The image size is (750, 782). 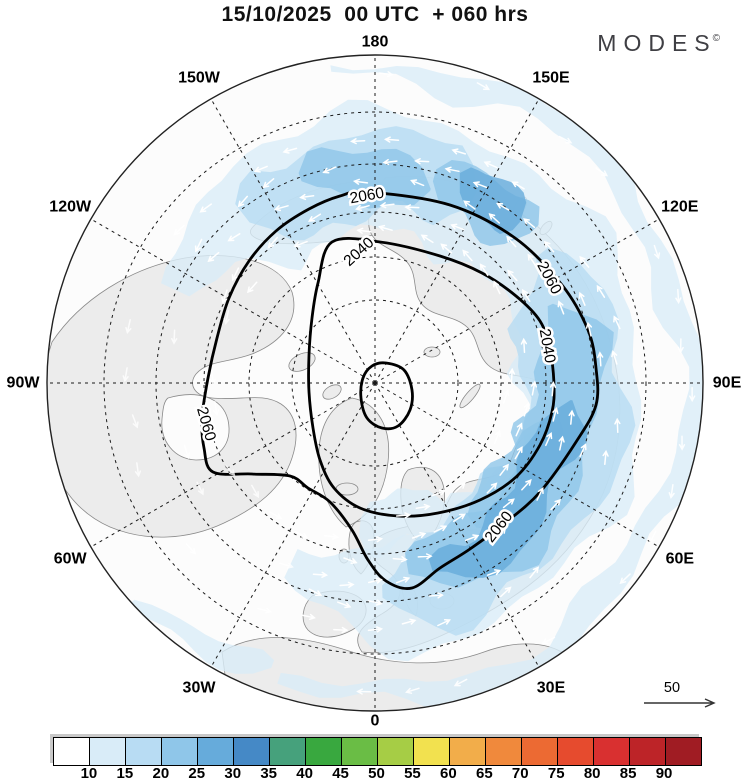 I want to click on meridian-label-120W: 120W, so click(x=70, y=207).